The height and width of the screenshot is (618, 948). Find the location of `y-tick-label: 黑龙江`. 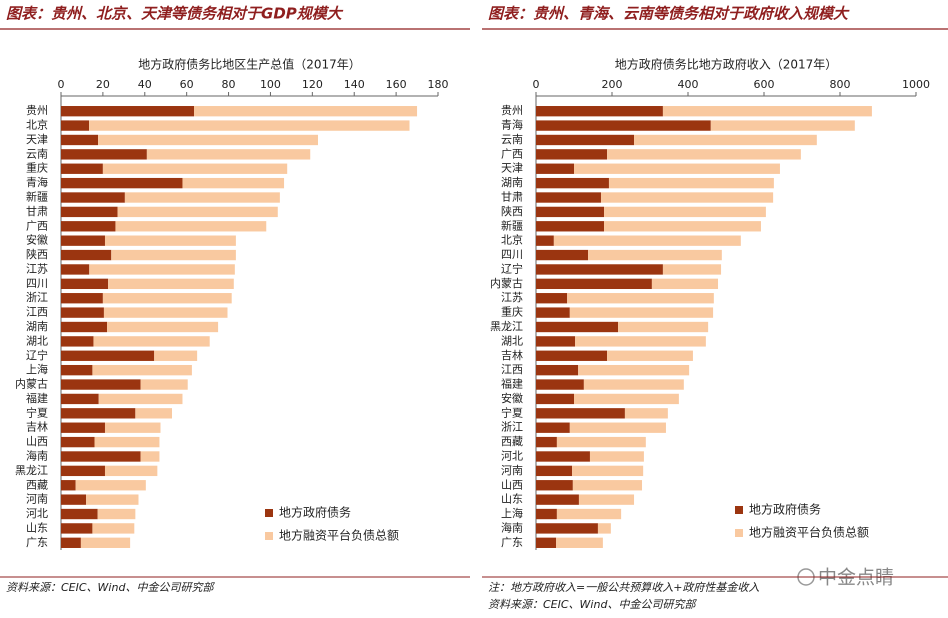

y-tick-label: 黑龙江 is located at coordinates (31, 470).